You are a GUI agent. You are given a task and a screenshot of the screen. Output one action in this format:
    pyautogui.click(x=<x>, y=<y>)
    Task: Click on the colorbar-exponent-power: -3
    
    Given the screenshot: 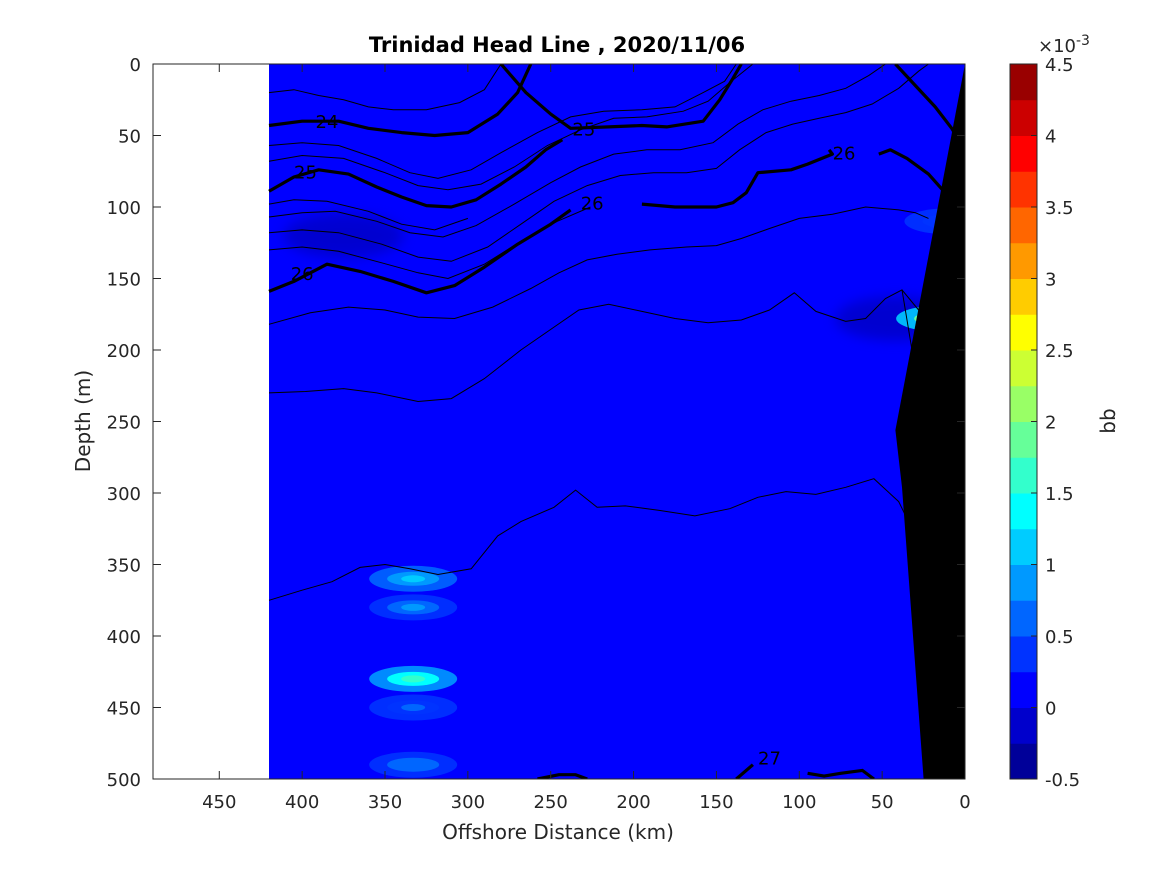 What is the action you would take?
    pyautogui.click(x=1083, y=41)
    